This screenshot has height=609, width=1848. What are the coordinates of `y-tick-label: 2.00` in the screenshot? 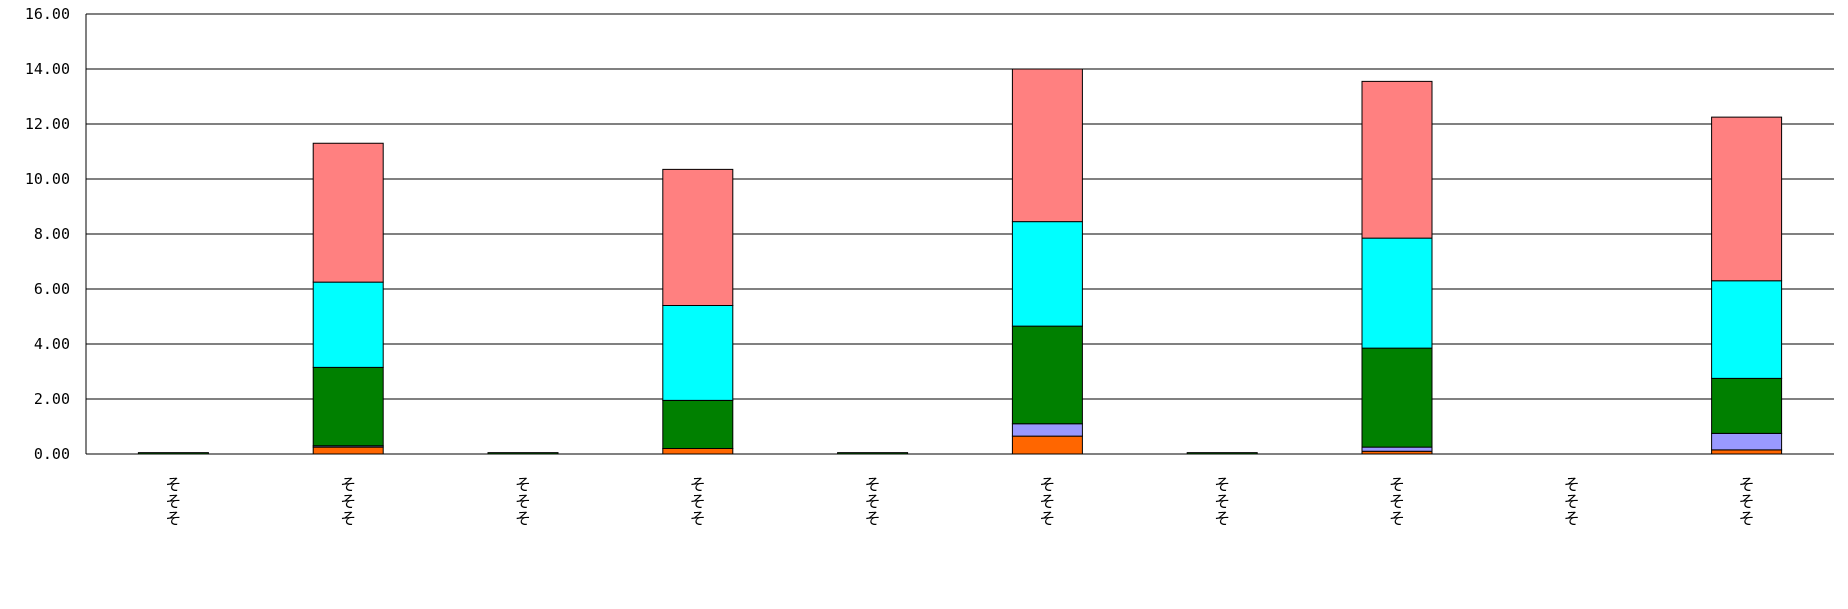 It's located at (52, 399).